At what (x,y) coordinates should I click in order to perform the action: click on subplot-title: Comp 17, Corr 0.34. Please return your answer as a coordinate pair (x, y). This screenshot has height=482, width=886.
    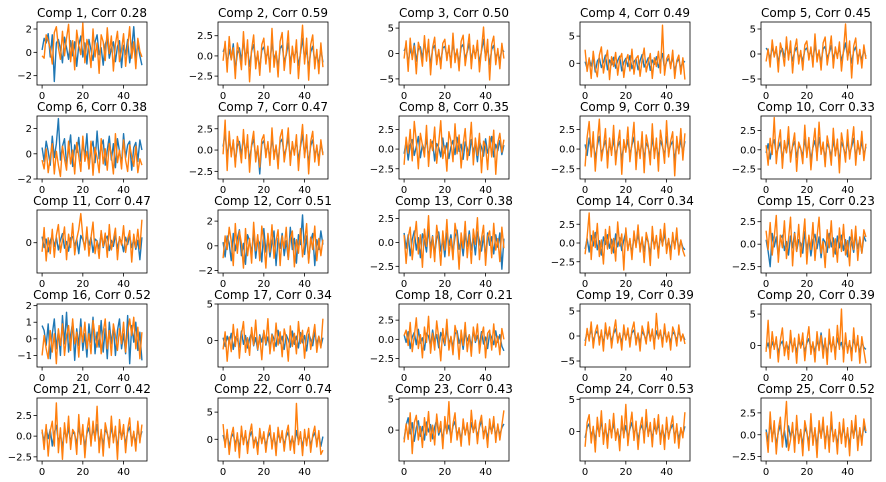
    Looking at the image, I should click on (273, 295).